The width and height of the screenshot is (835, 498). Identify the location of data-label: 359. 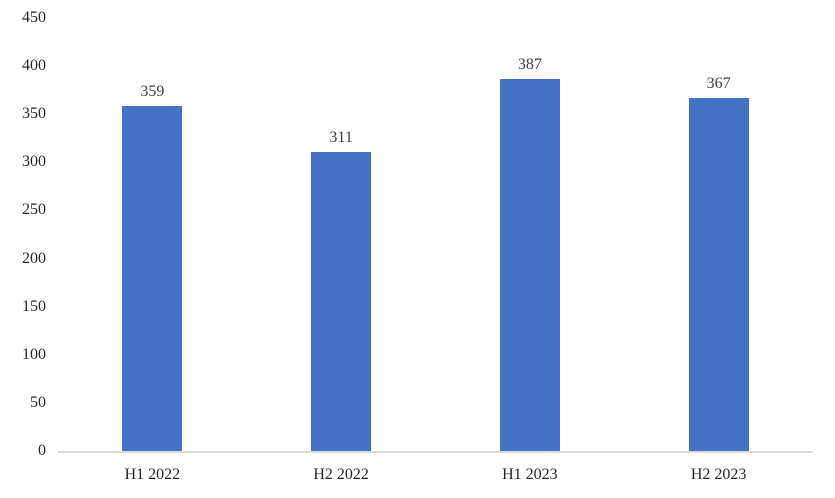
(152, 91).